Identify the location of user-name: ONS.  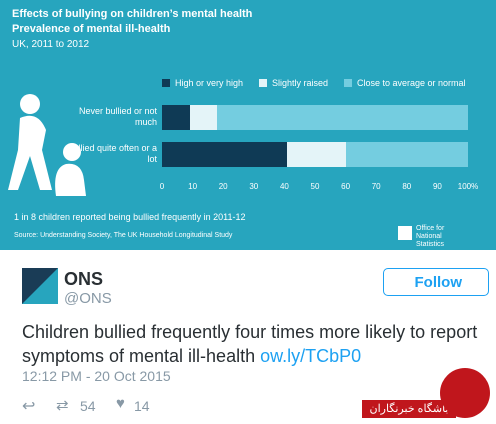
(84, 279).